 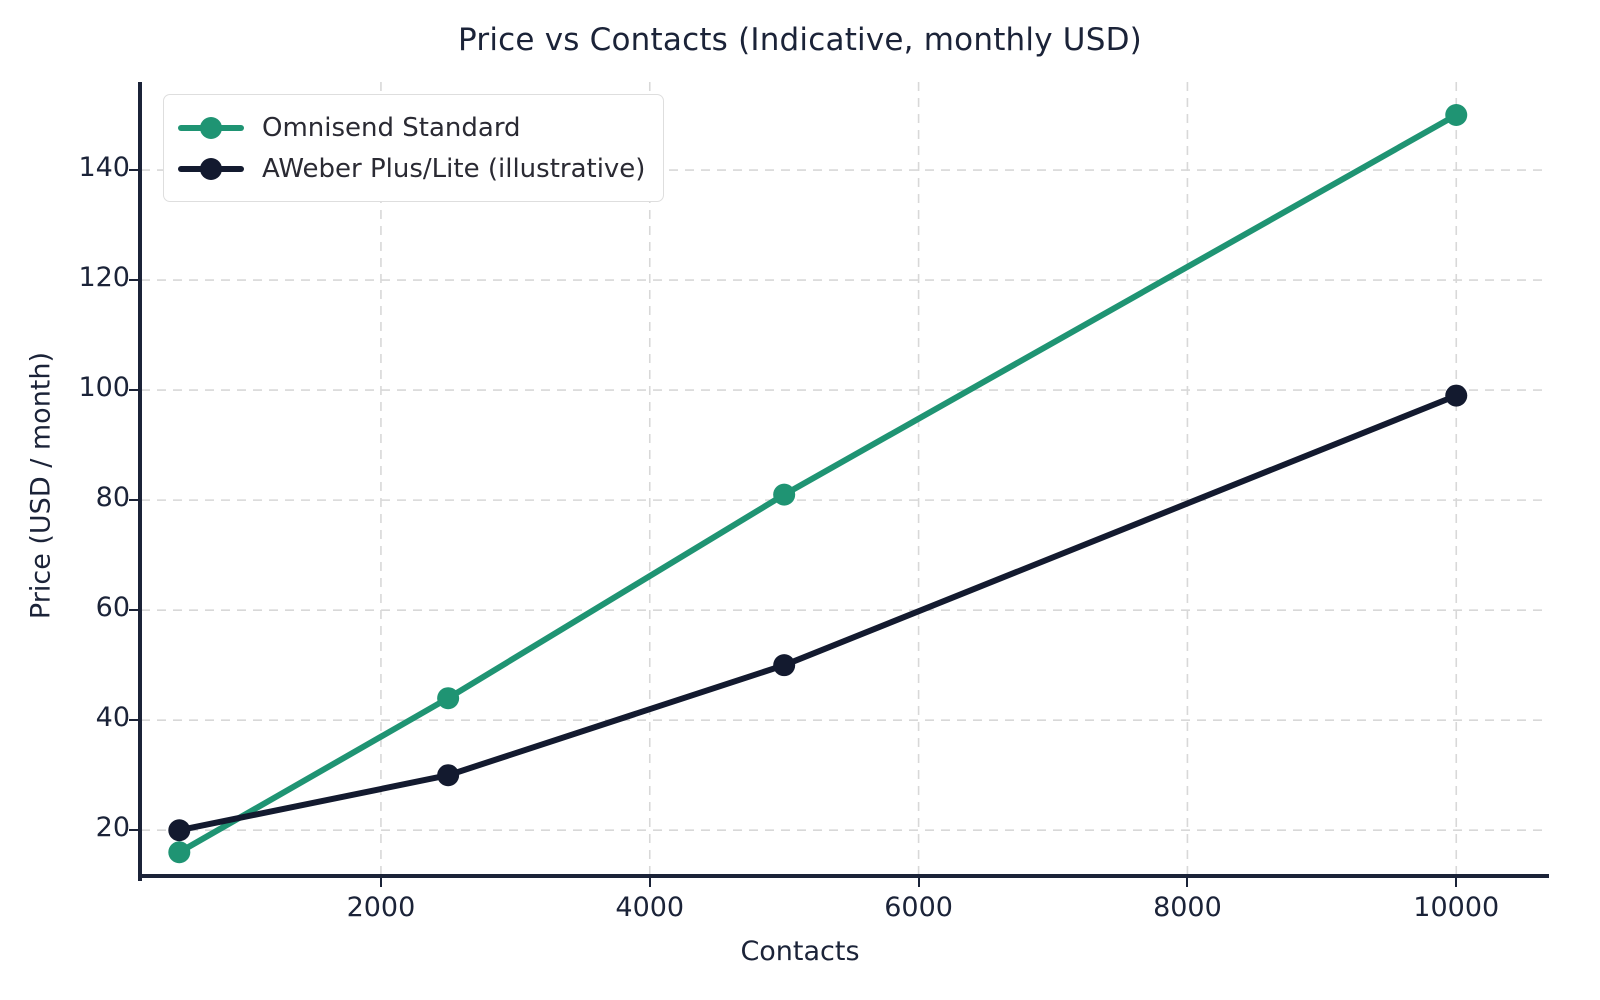 I want to click on y-tick-label: 120, so click(x=104, y=278).